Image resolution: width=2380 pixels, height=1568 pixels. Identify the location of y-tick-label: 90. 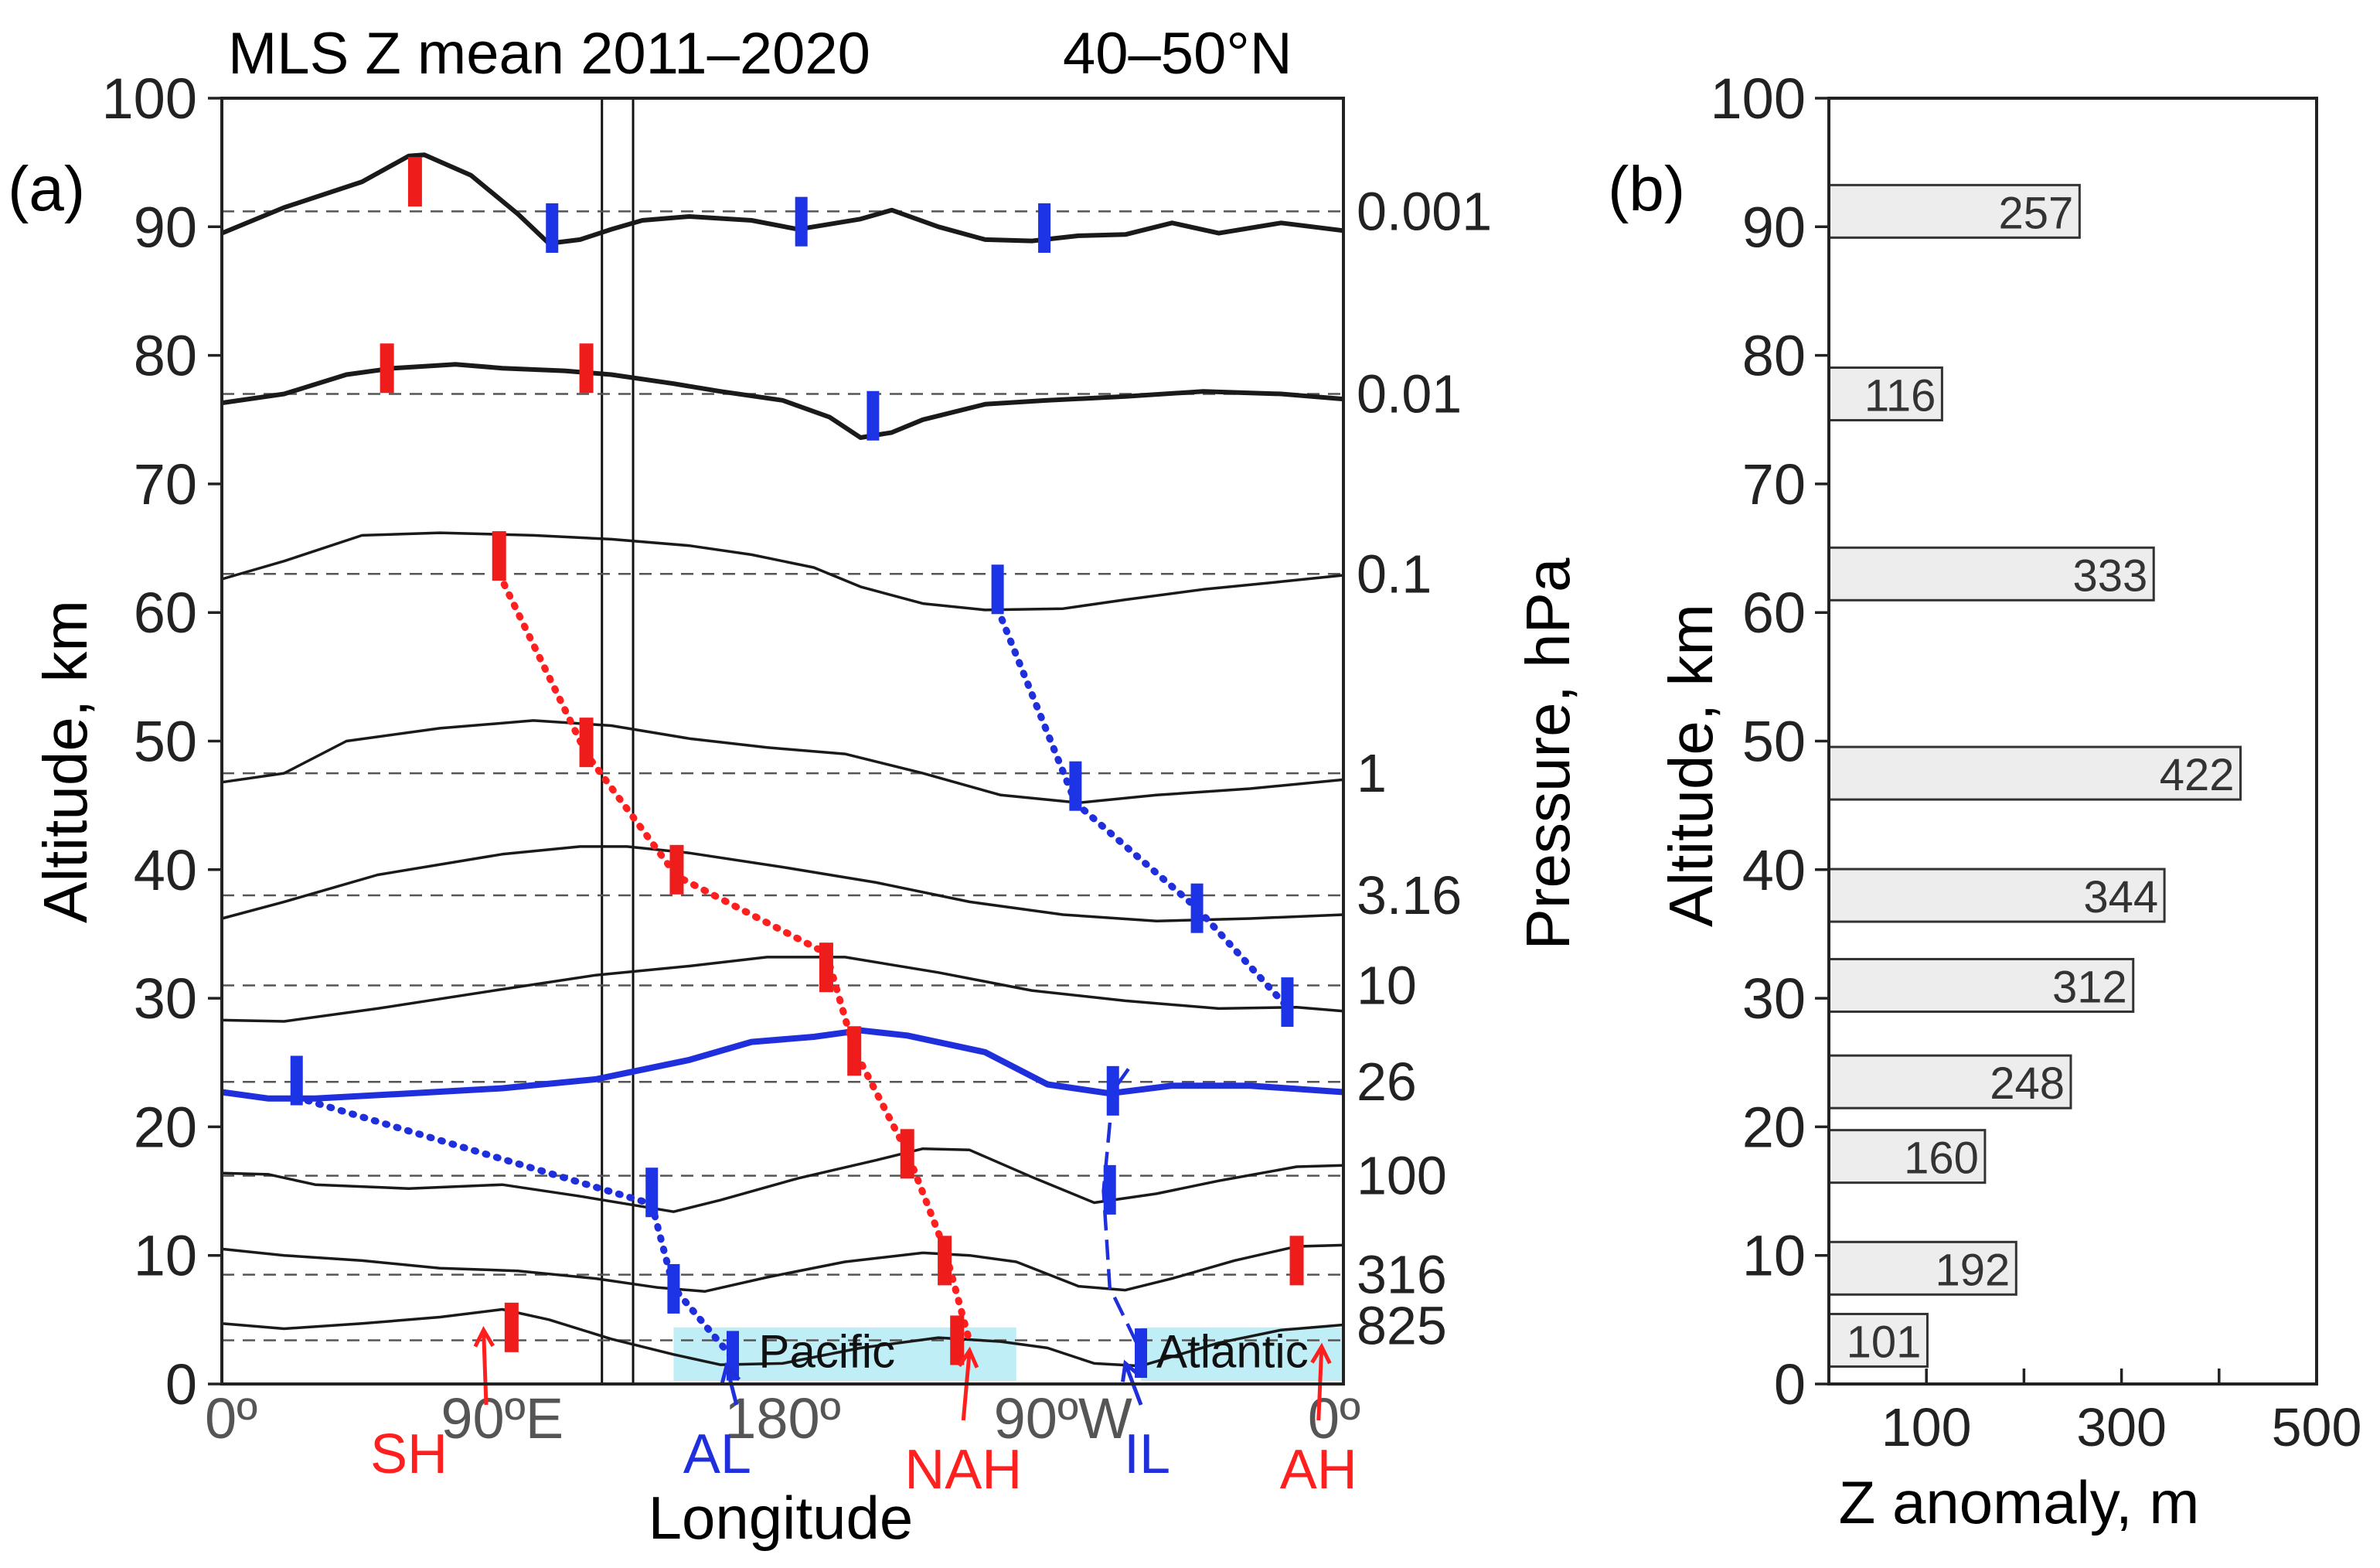
(165, 227).